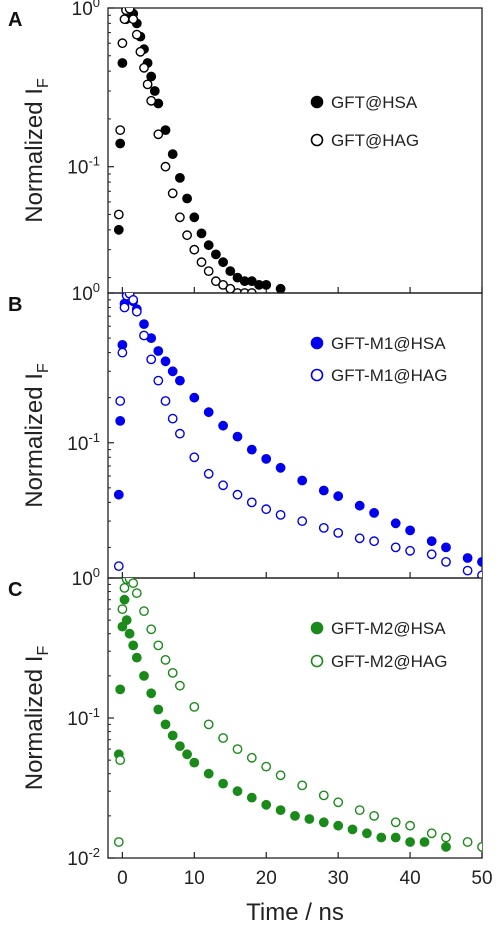 The width and height of the screenshot is (498, 934). Describe the element at coordinates (389, 375) in the screenshot. I see `legend-label: GFT-M1@HAG` at that location.